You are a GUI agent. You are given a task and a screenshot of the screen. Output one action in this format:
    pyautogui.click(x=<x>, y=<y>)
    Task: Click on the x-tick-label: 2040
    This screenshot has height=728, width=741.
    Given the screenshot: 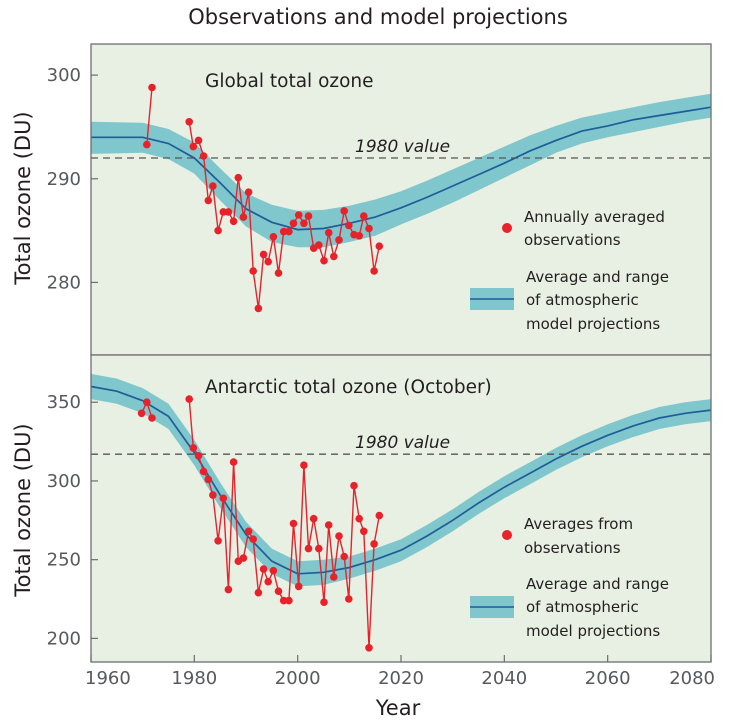 What is the action you would take?
    pyautogui.click(x=504, y=678)
    